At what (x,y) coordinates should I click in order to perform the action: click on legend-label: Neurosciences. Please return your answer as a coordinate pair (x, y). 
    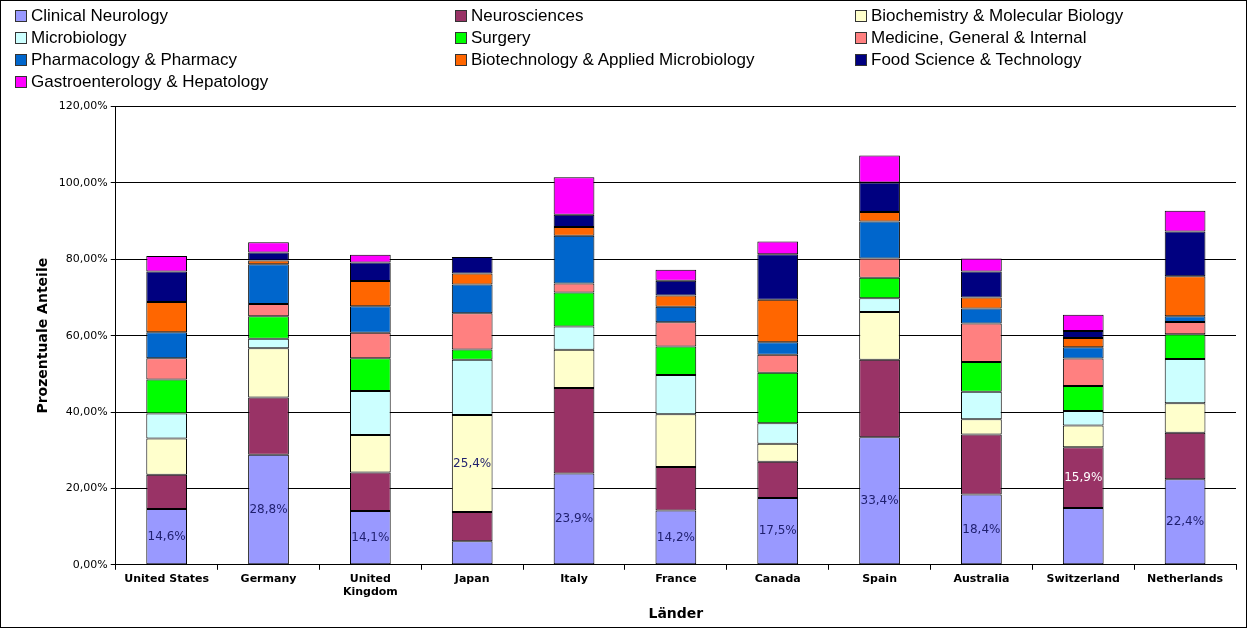
    Looking at the image, I should click on (527, 16).